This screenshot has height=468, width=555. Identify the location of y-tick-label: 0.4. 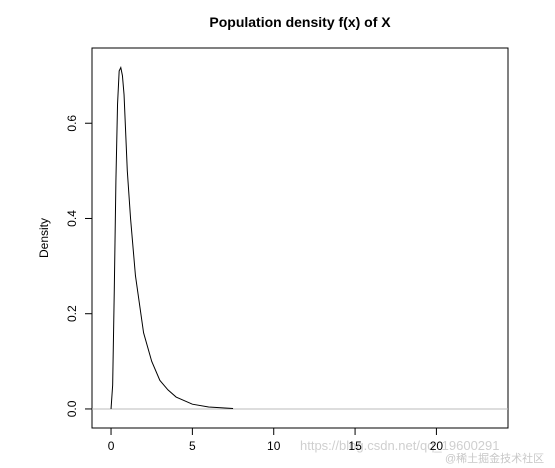
(72, 218).